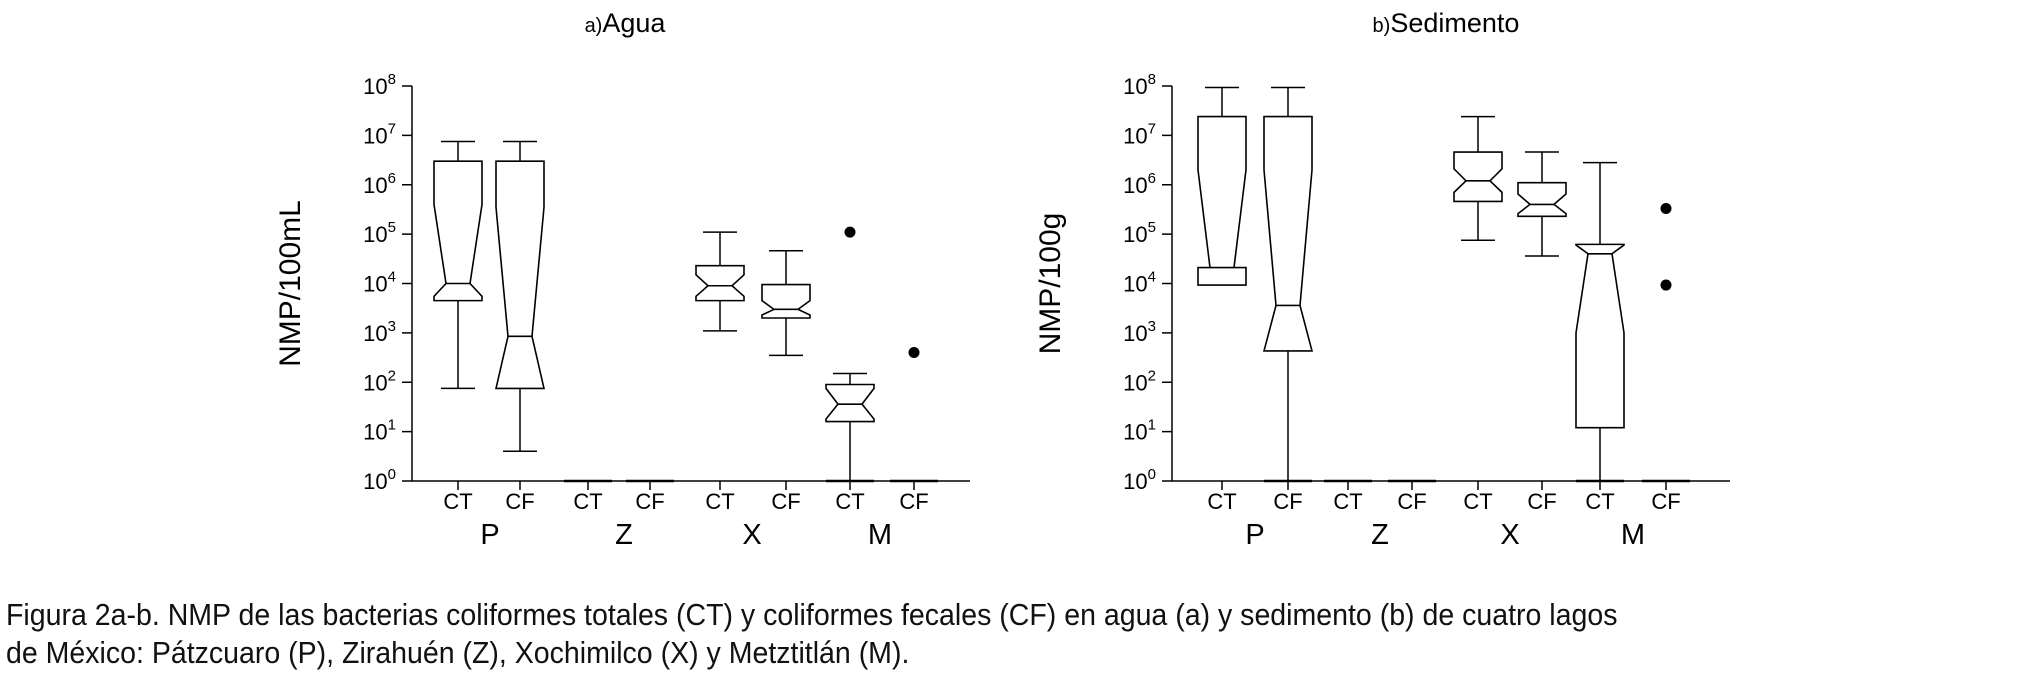 Image resolution: width=2020 pixels, height=690 pixels. I want to click on chart-title: a)Agua, so click(626, 23).